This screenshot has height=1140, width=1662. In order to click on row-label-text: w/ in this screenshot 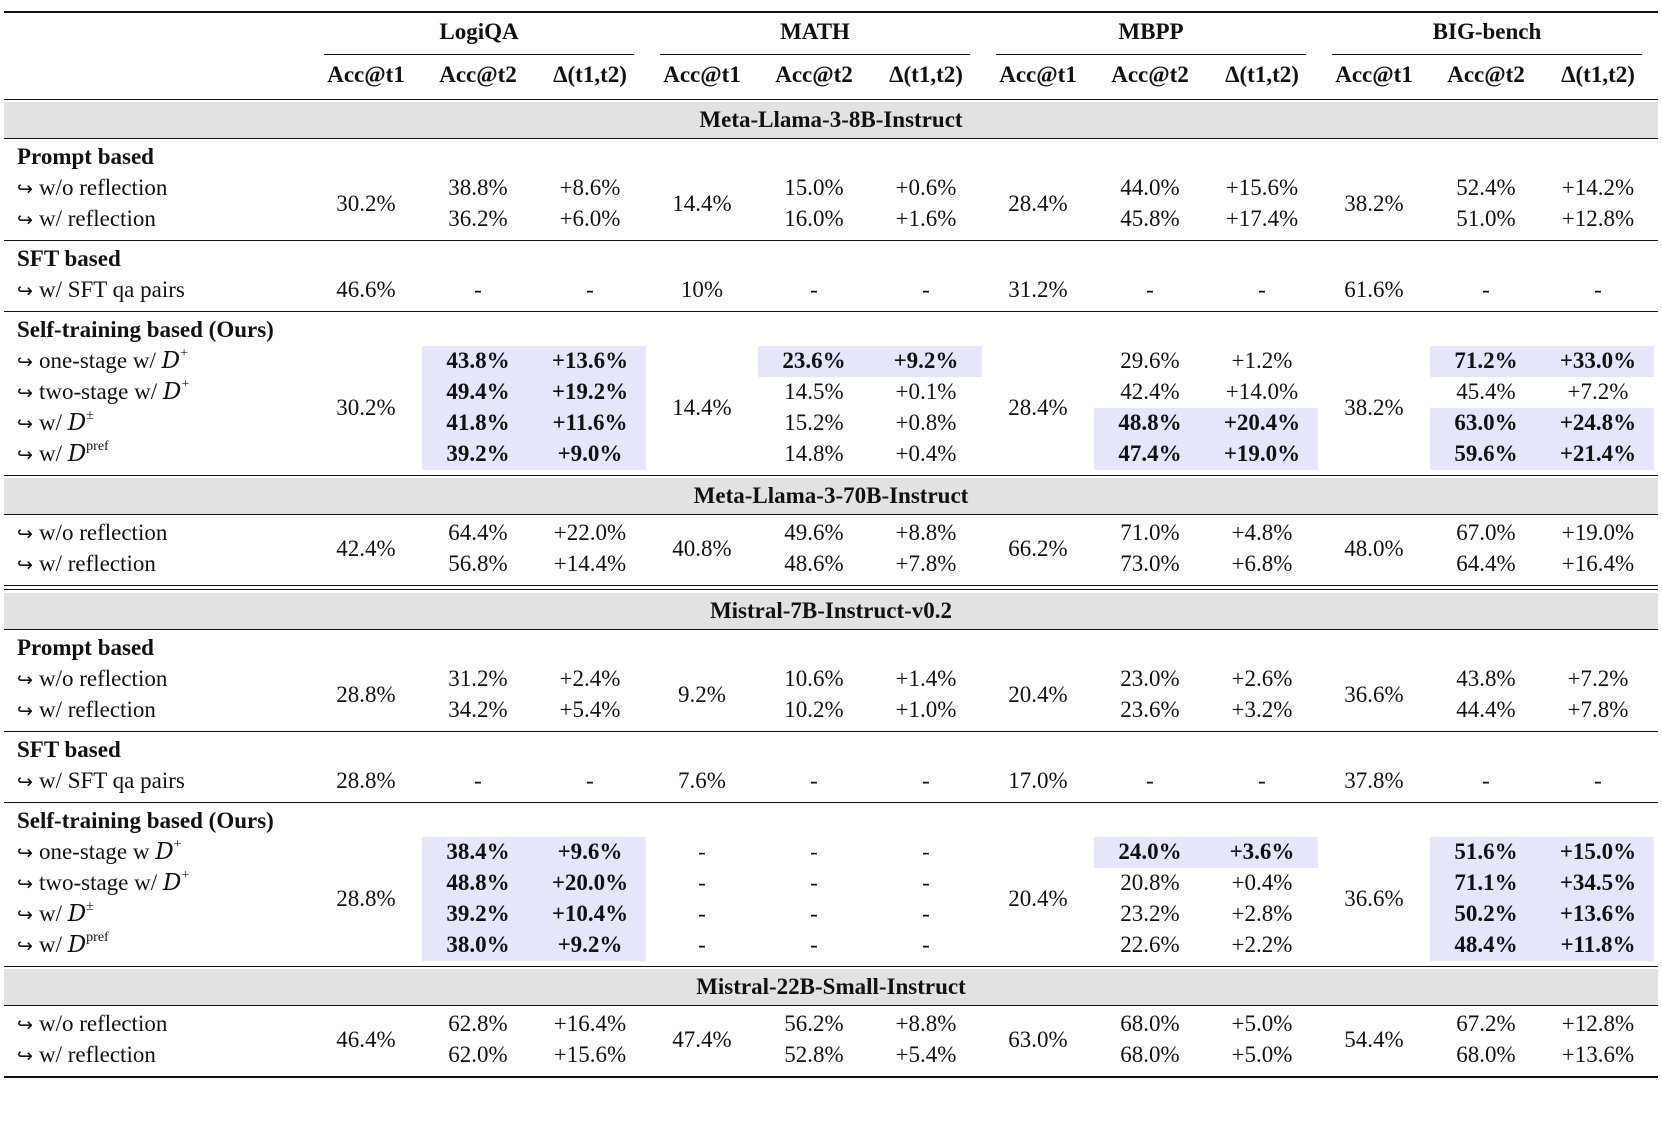, I will do `click(53, 913)`.